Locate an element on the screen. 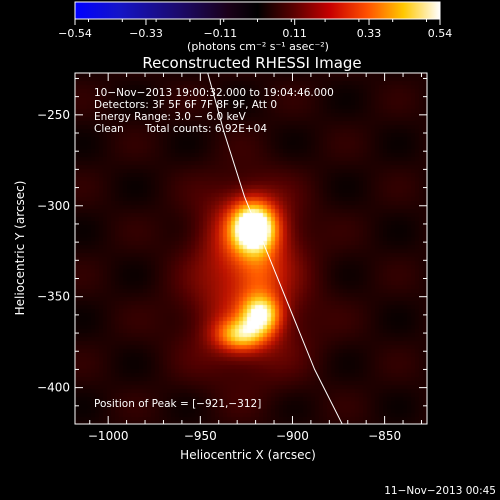 The image size is (500, 500). colorbar-ticks: −0.54 −0.33 −0.11 0.11 0.33 0.54 is located at coordinates (255, 29).